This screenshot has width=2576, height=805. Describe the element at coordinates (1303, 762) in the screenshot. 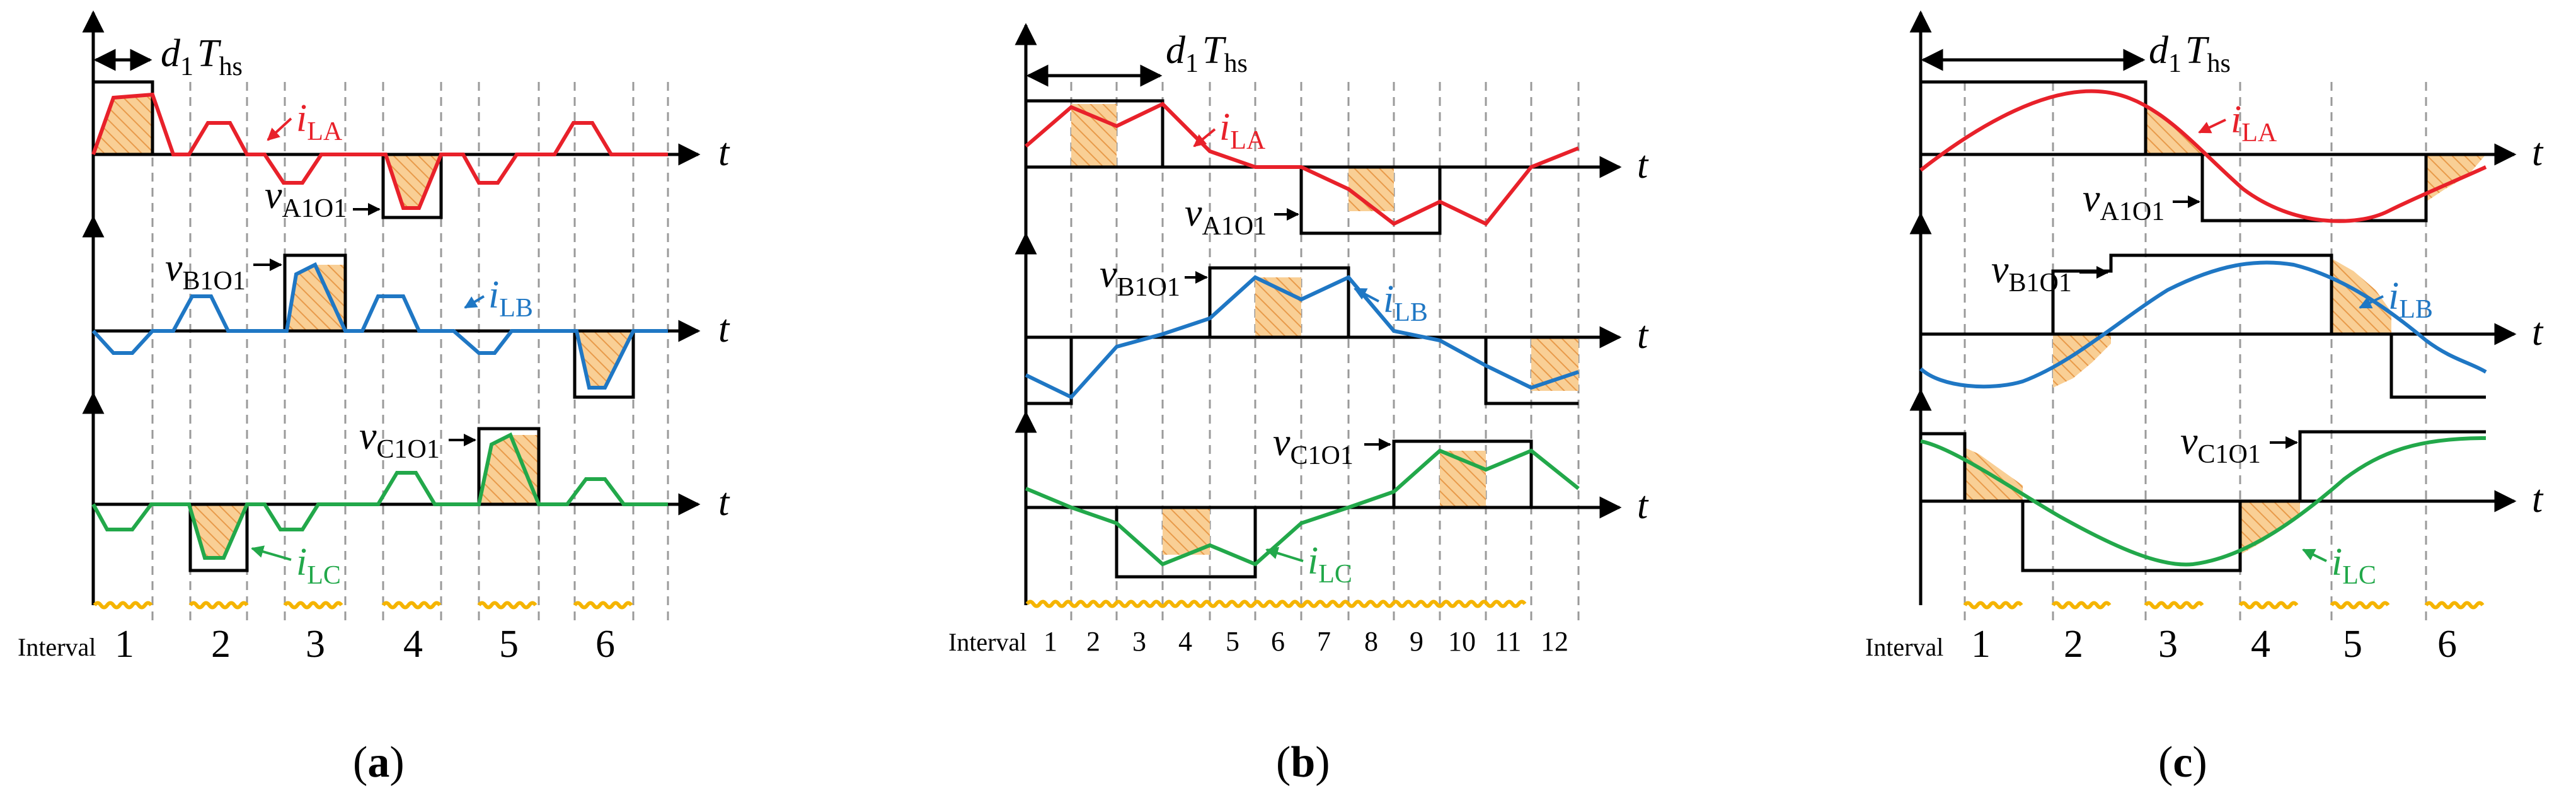

I see `panel-caption: (b)` at that location.